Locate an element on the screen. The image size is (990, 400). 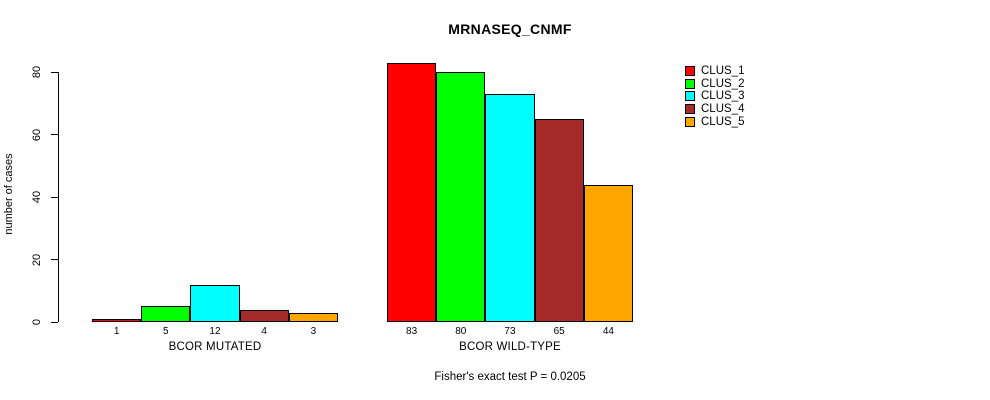
legend-label: CLUS_3 is located at coordinates (723, 96).